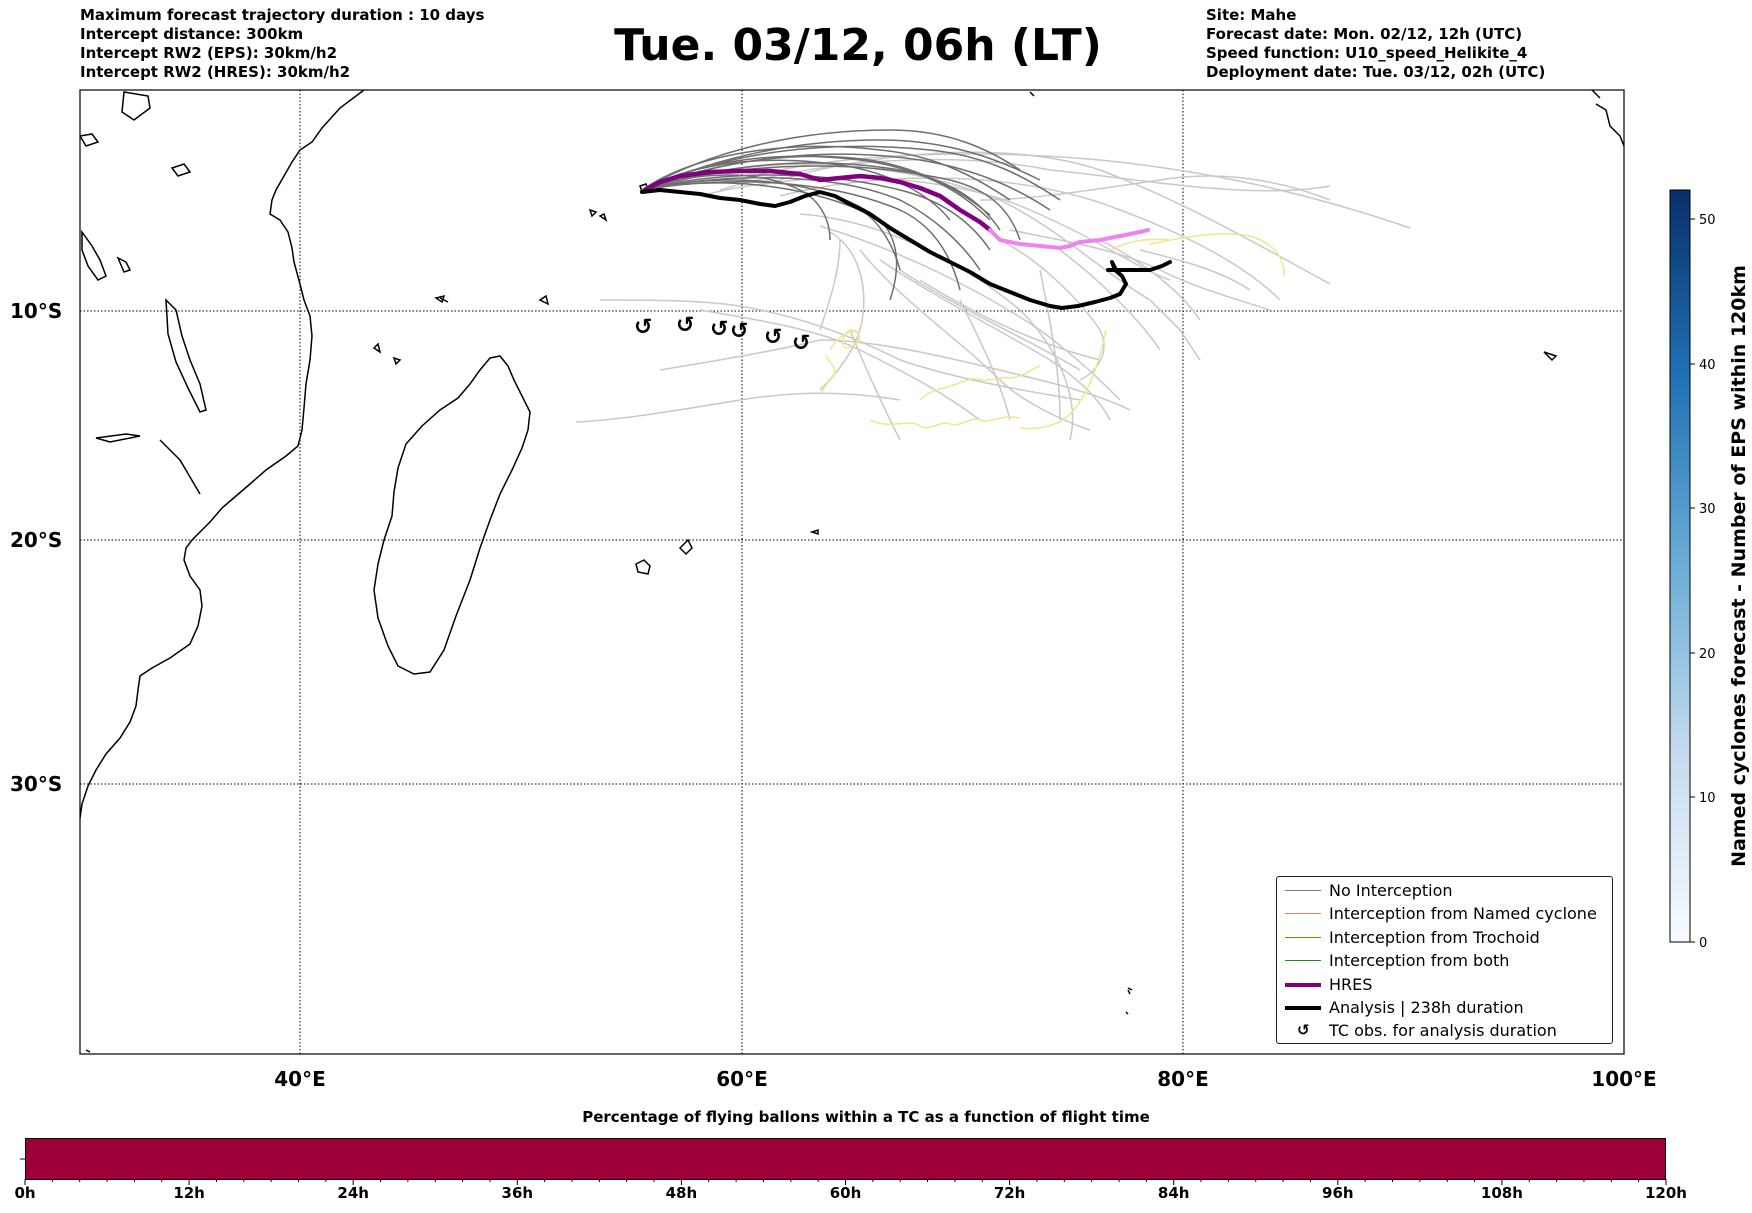 The height and width of the screenshot is (1213, 1752). What do you see at coordinates (1707, 798) in the screenshot?
I see `colorbar-tick: 10` at bounding box center [1707, 798].